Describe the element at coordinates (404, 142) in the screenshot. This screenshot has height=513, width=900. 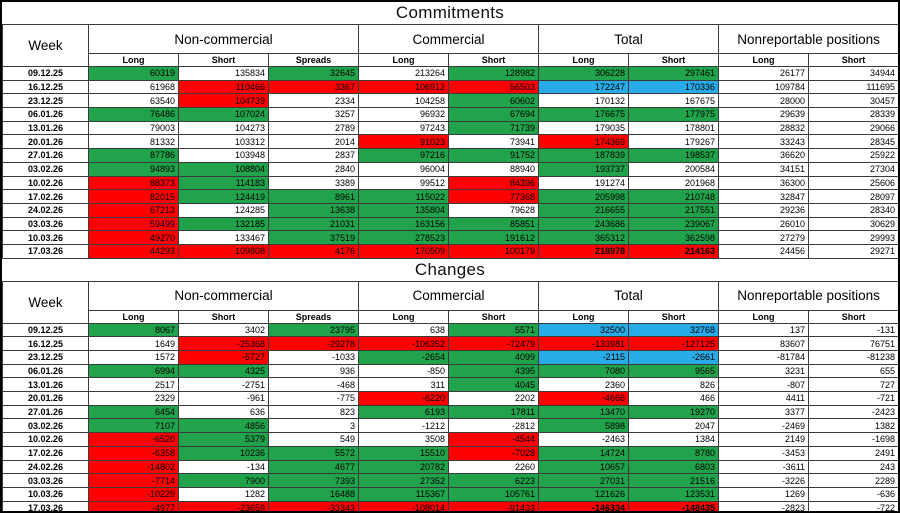
I see `value-cell: 91023` at that location.